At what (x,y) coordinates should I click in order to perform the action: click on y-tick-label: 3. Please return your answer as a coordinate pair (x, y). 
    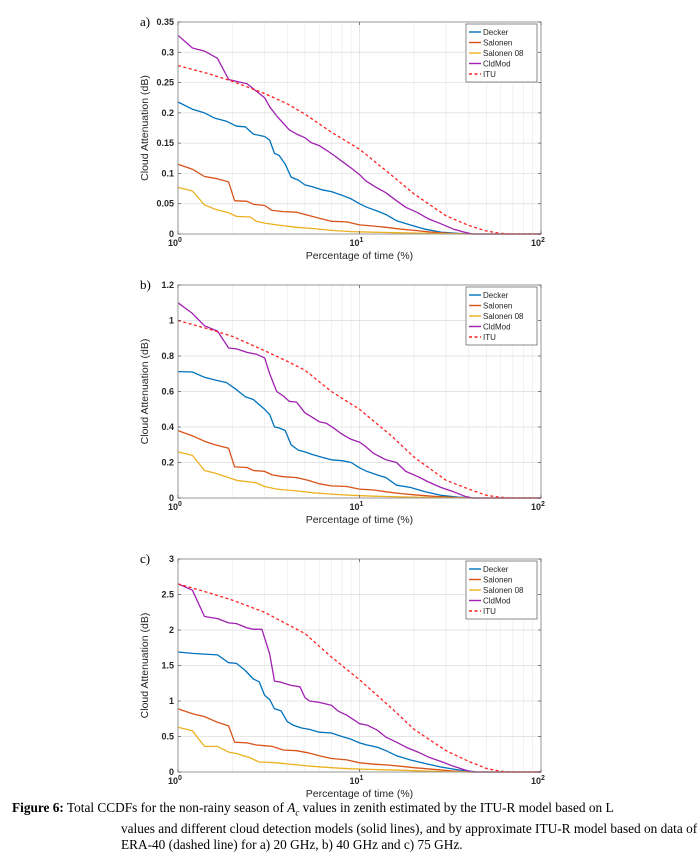
    Looking at the image, I should click on (171, 559).